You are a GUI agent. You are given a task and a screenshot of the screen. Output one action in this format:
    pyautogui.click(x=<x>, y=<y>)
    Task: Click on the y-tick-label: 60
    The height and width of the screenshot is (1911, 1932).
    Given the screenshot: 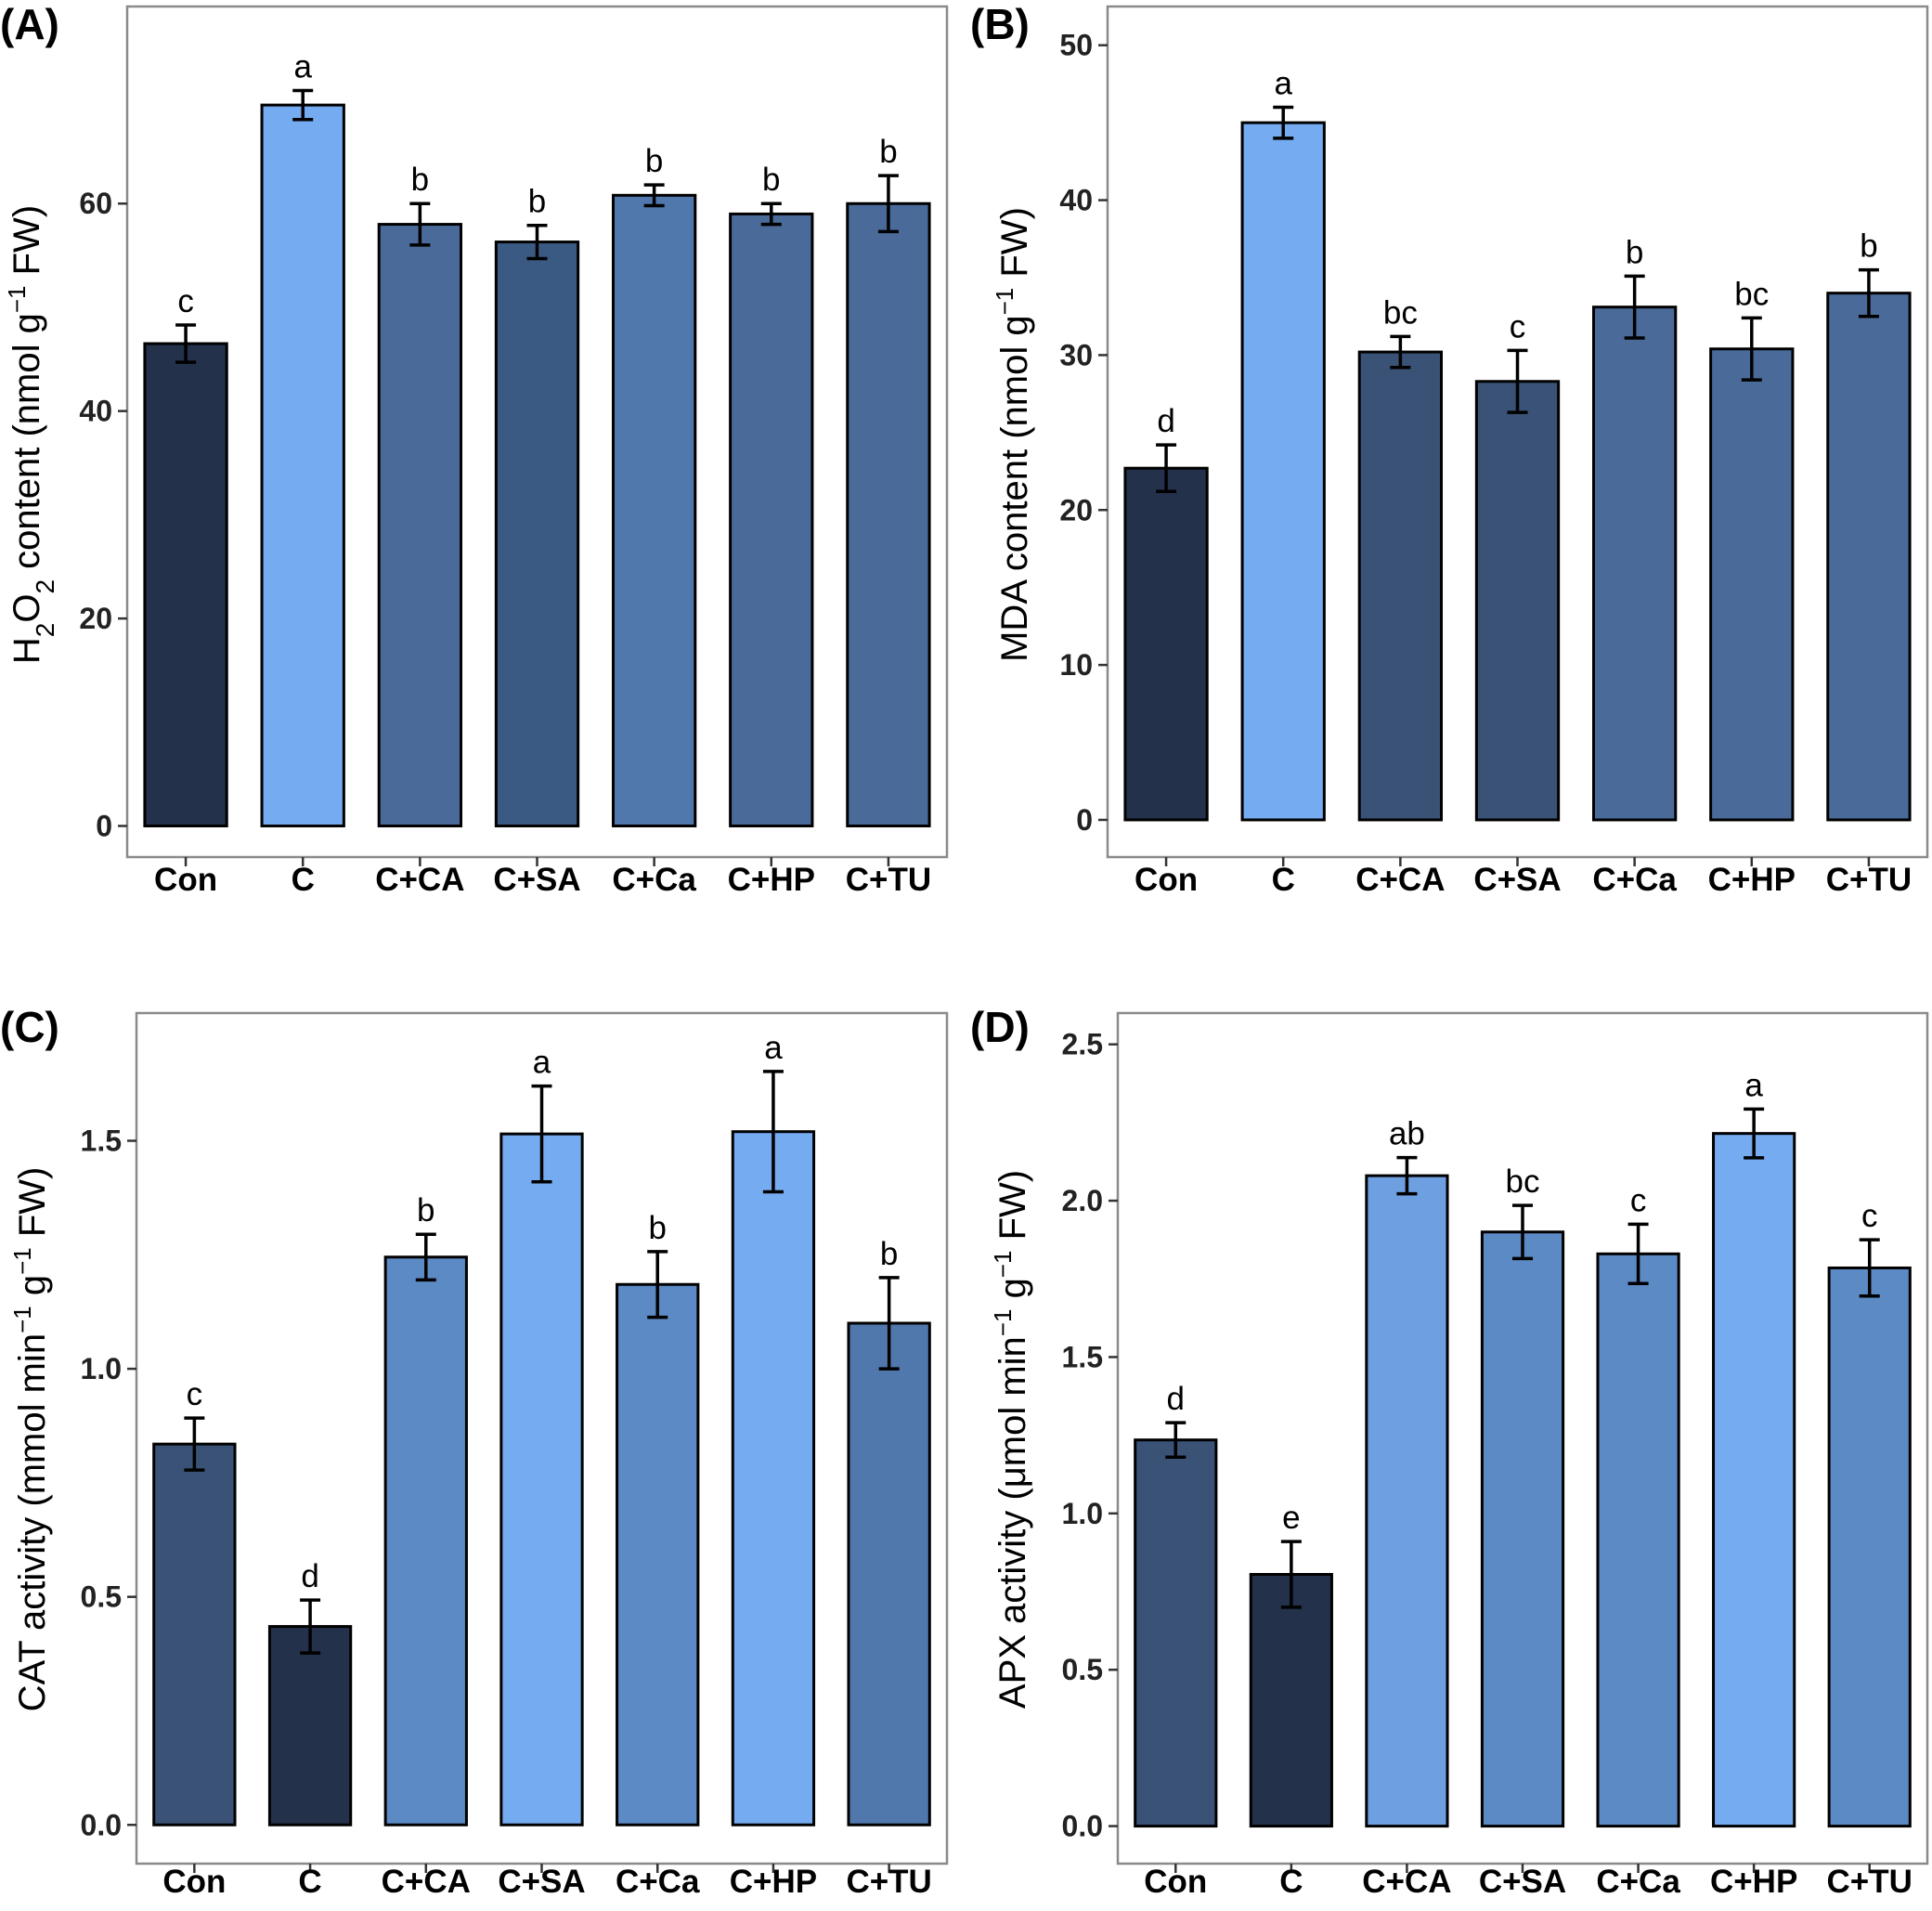 What is the action you would take?
    pyautogui.click(x=95, y=203)
    